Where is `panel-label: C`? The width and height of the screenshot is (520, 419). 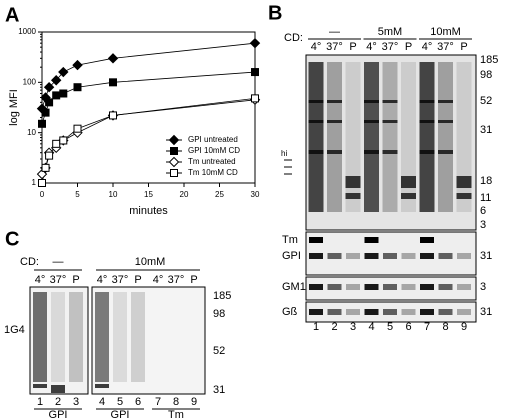 panel-label: C is located at coordinates (12, 239).